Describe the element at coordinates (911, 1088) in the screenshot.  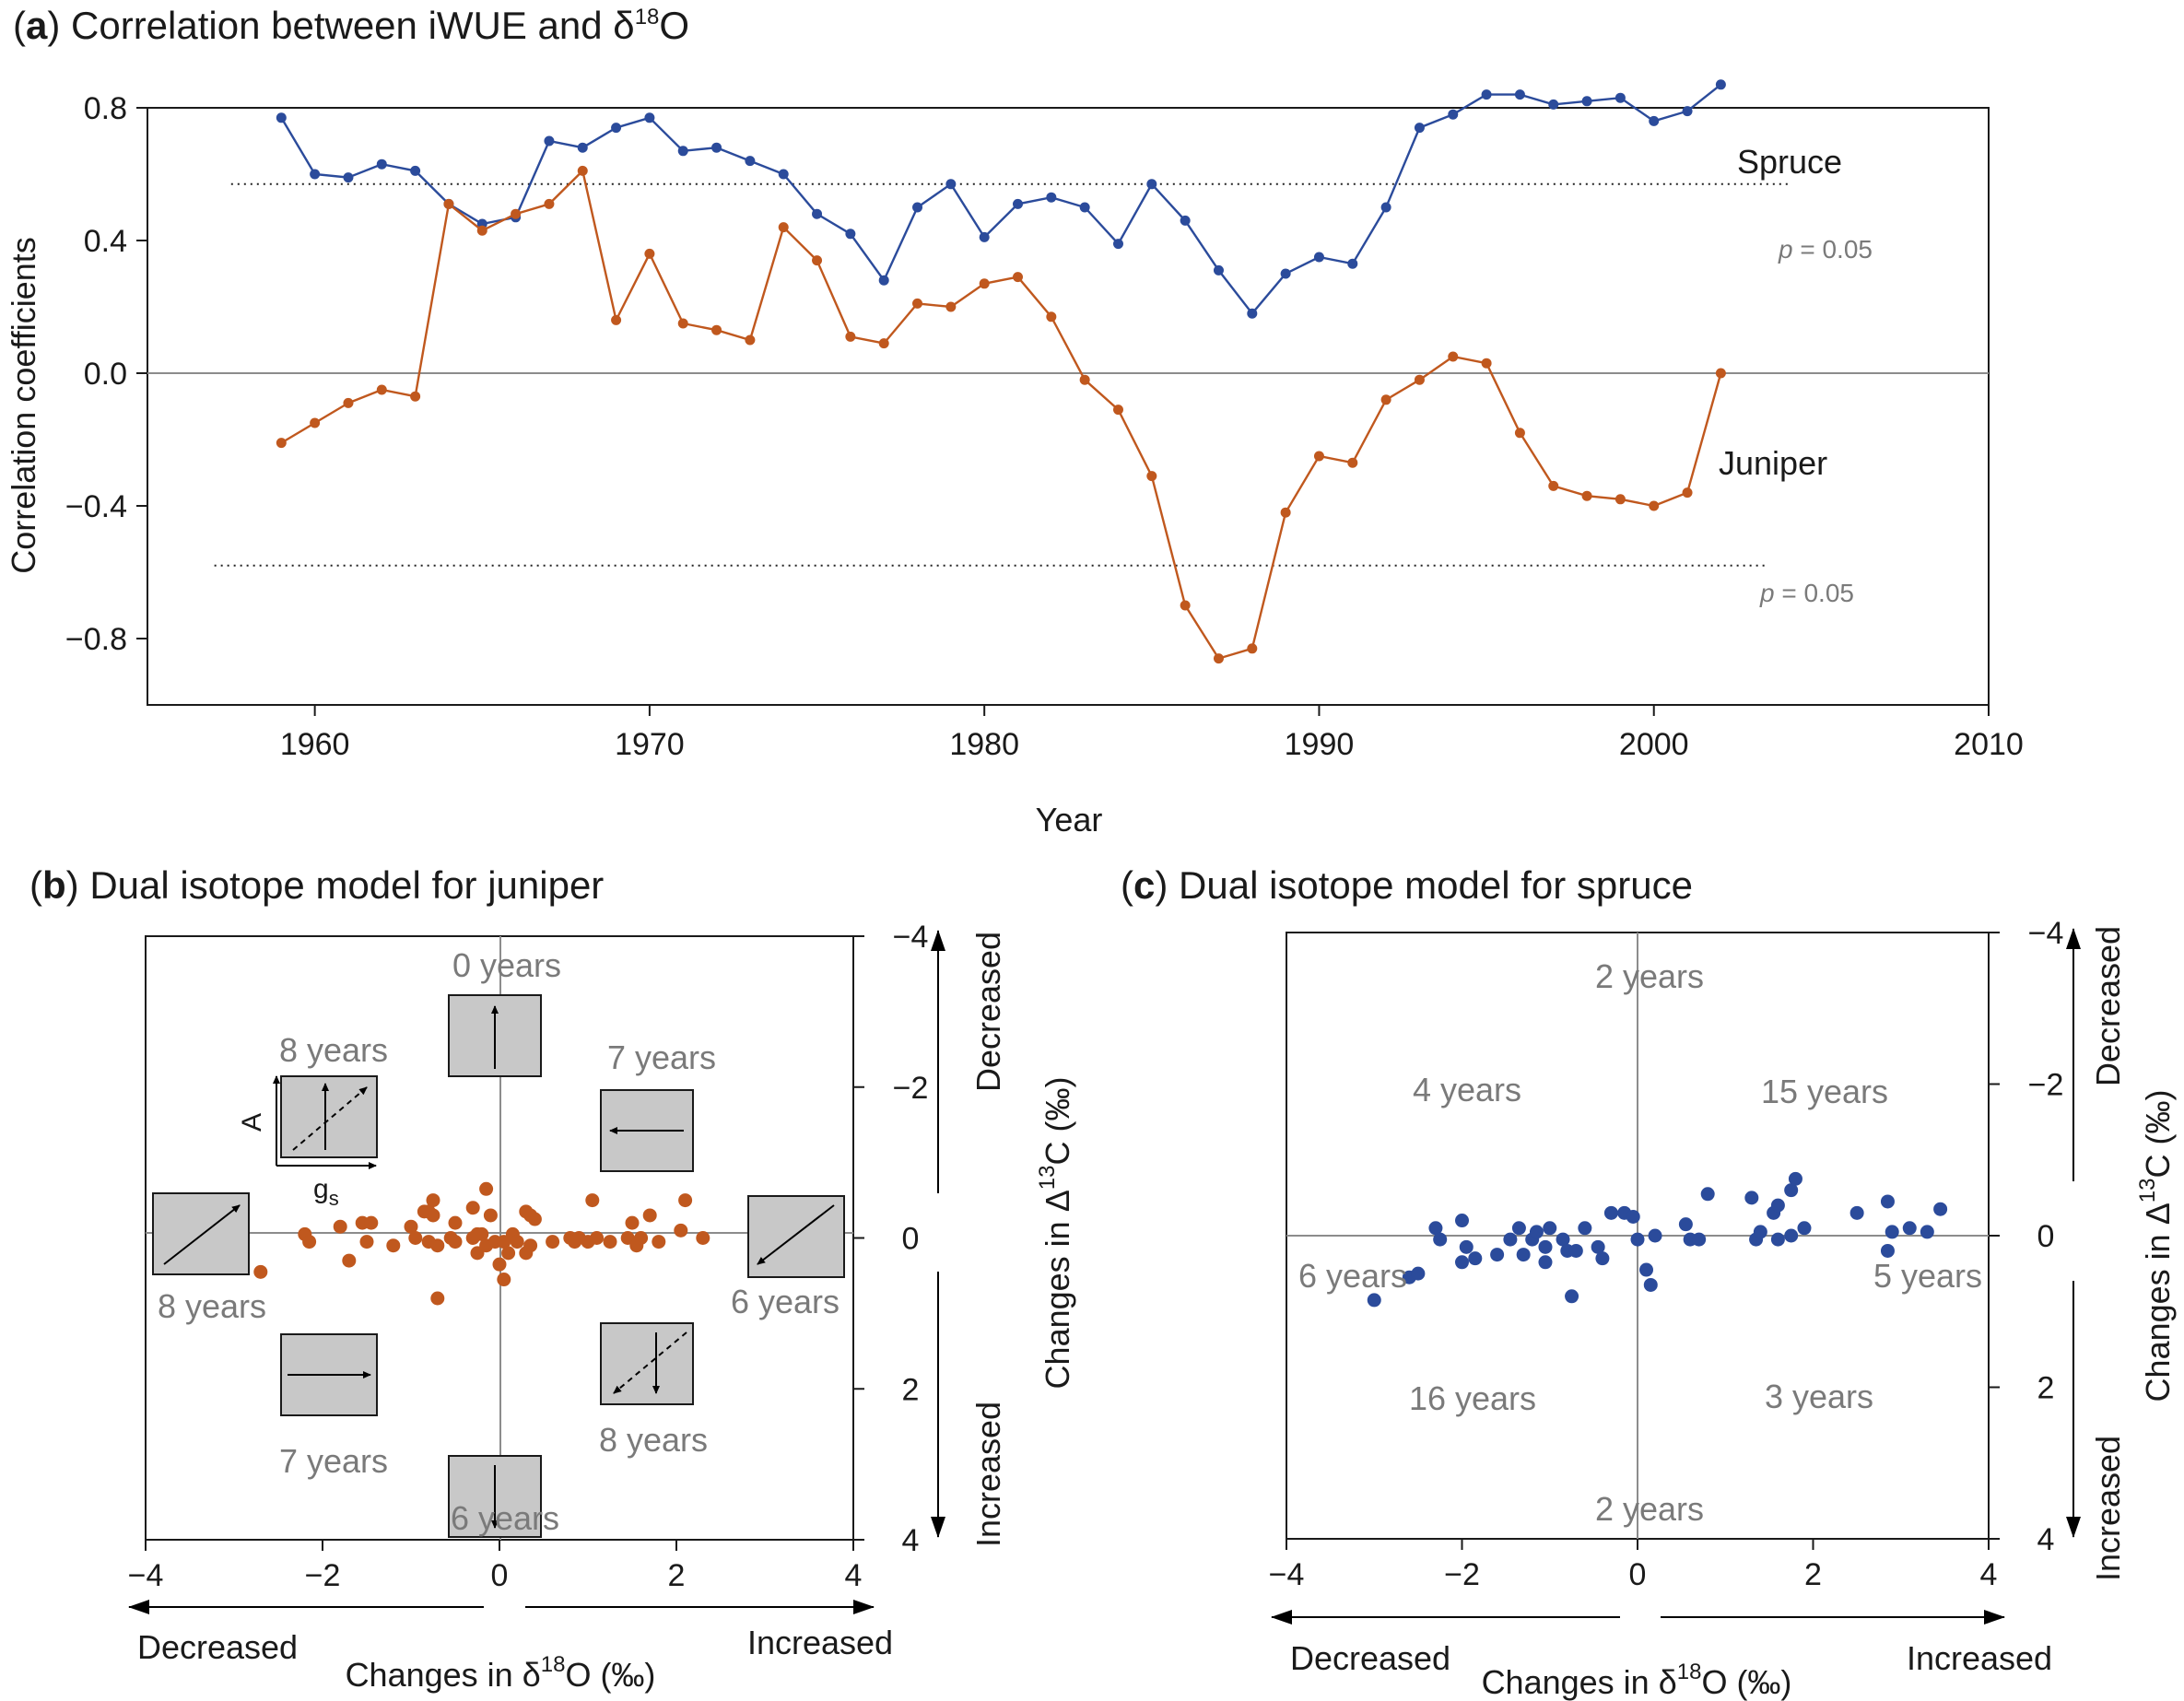
I see `panel-b-y-tick-label: −2` at that location.